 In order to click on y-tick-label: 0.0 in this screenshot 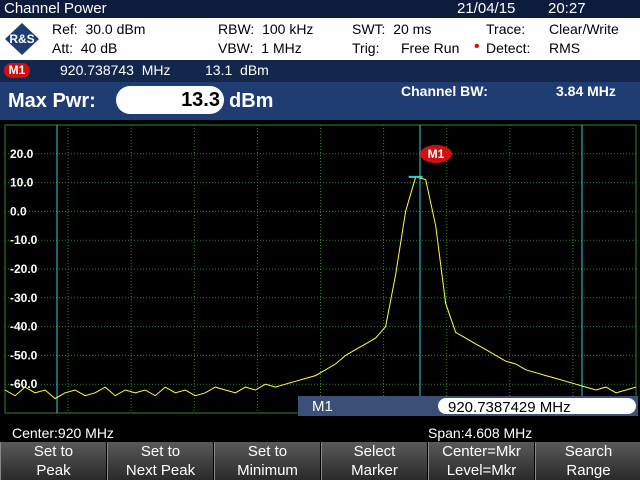, I will do `click(18, 211)`.